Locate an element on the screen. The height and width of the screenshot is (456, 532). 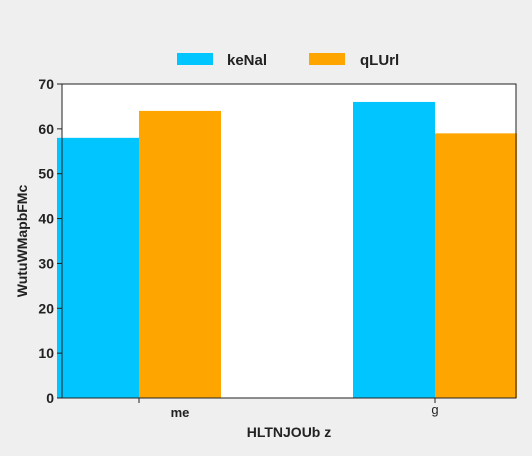
y-tick-label: 40 is located at coordinates (46, 219).